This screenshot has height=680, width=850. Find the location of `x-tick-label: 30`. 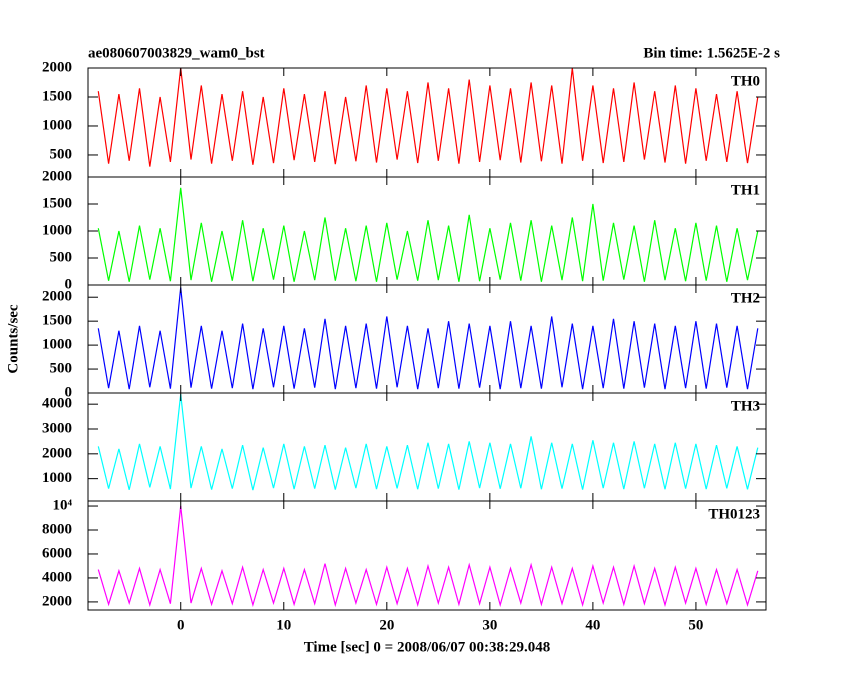

x-tick-label: 30 is located at coordinates (489, 625).